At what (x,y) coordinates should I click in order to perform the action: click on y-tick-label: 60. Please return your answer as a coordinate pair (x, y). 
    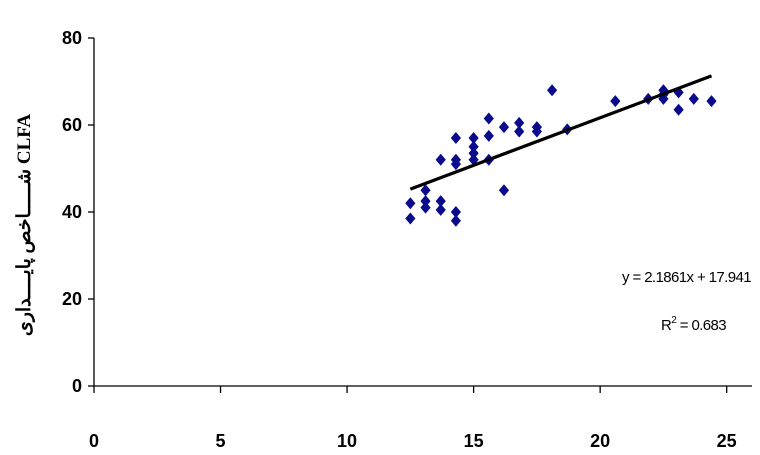
    Looking at the image, I should click on (72, 125).